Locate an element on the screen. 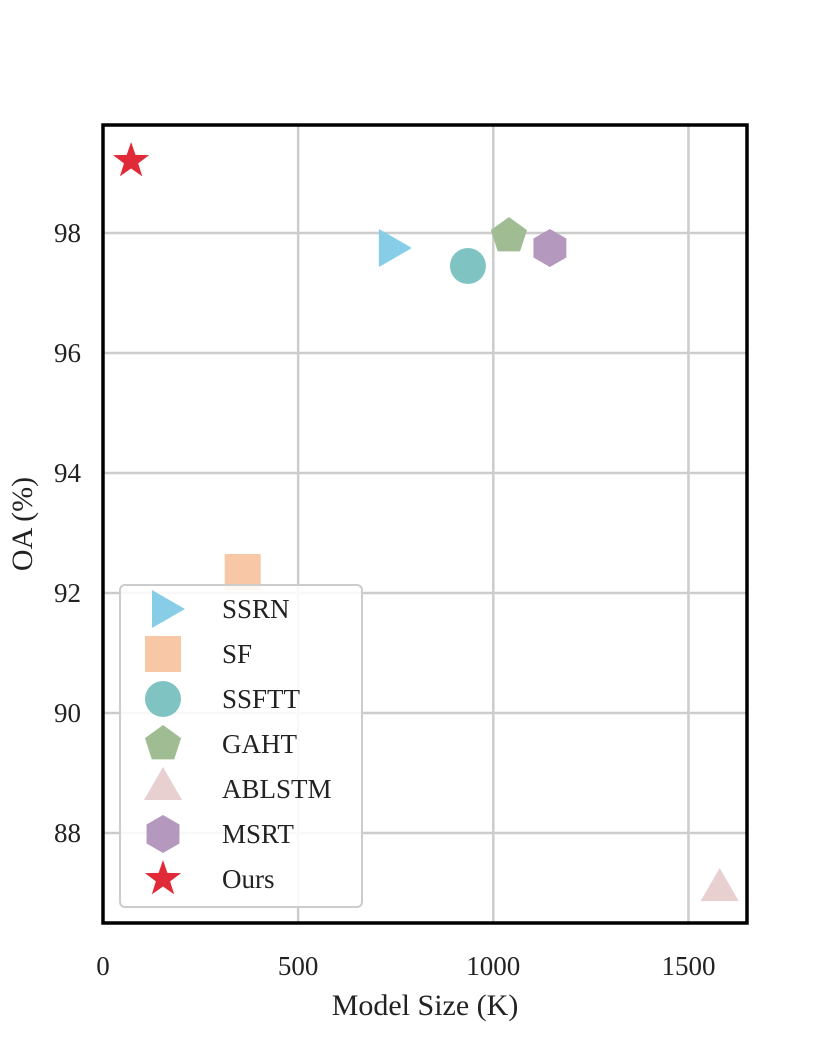 The width and height of the screenshot is (830, 1043). point-ours is located at coordinates (131, 159).